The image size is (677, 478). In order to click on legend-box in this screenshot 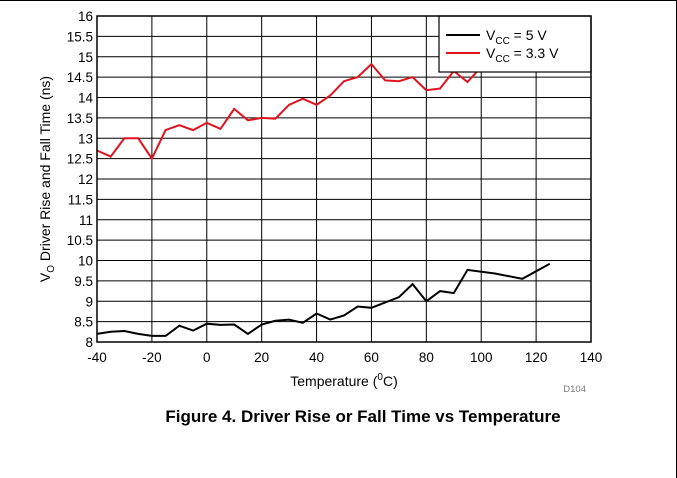, I will do `click(515, 44)`.